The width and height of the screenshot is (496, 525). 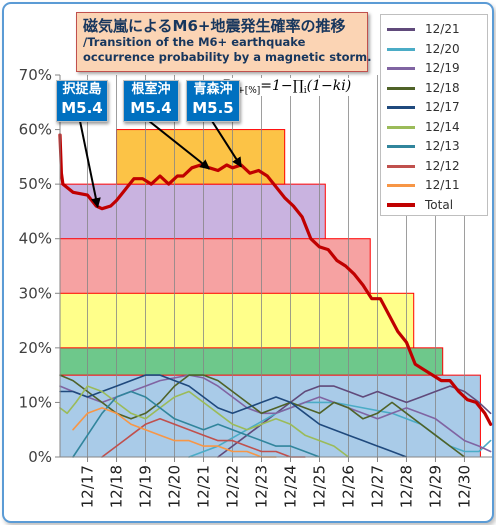 I want to click on probability-formula: P6+[%]=1−∏i(1−ki), so click(x=287, y=87).